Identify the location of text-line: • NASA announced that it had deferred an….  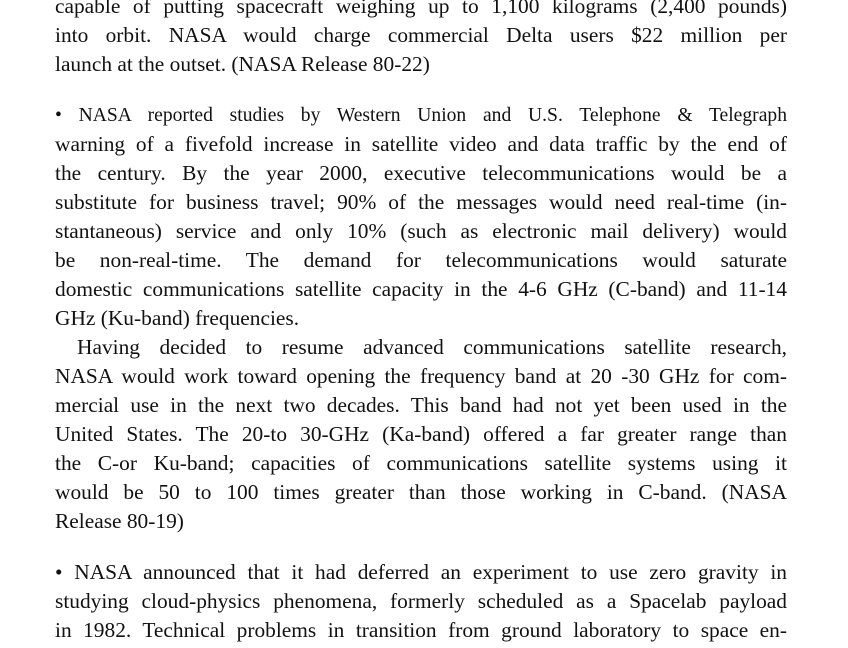
(421, 572).